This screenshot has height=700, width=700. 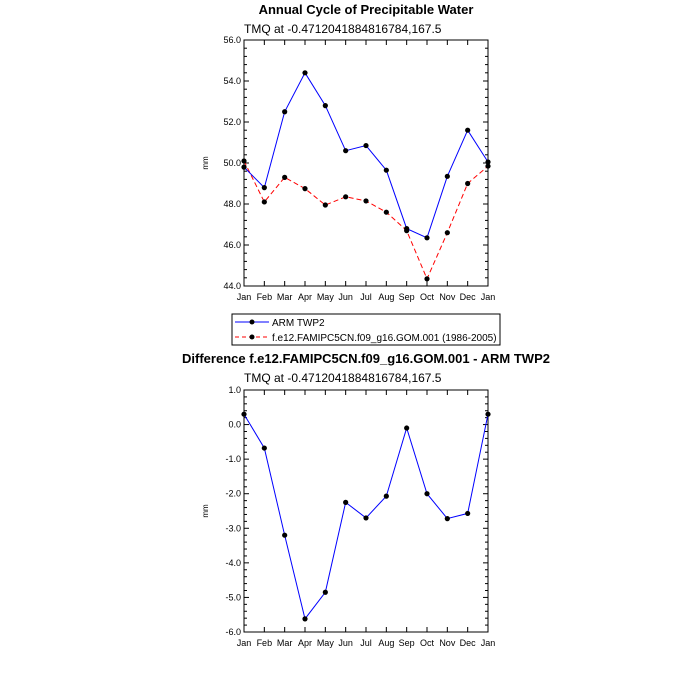 I want to click on legend-box, so click(x=366, y=329).